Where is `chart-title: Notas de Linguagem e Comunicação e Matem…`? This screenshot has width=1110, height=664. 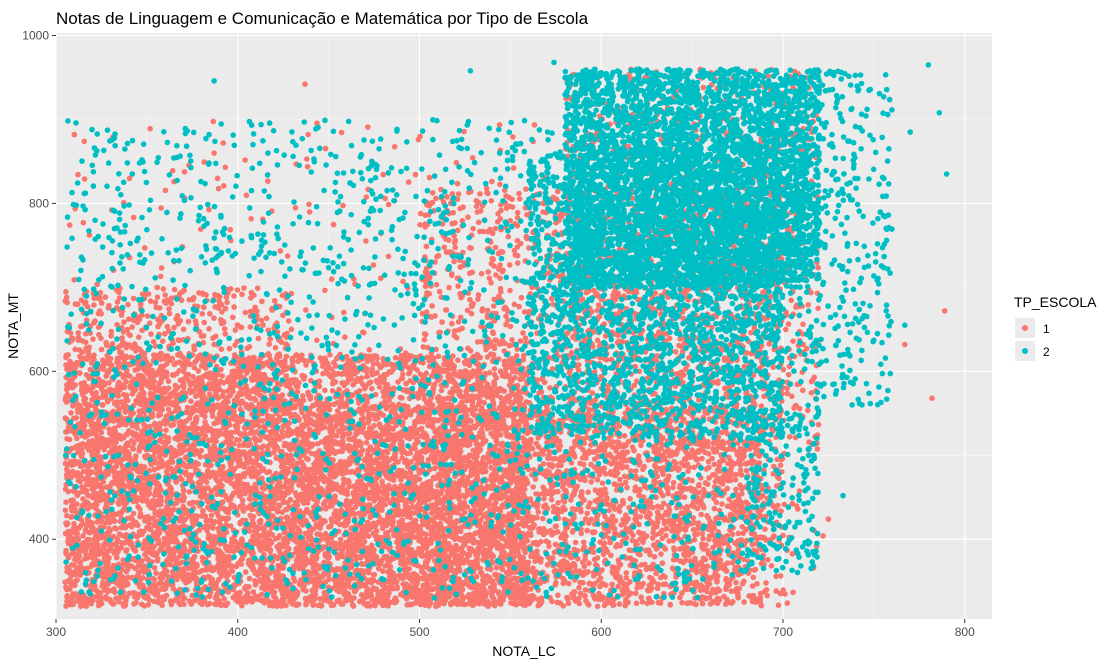
chart-title: Notas de Linguagem e Comunicação e Matem… is located at coordinates (322, 18).